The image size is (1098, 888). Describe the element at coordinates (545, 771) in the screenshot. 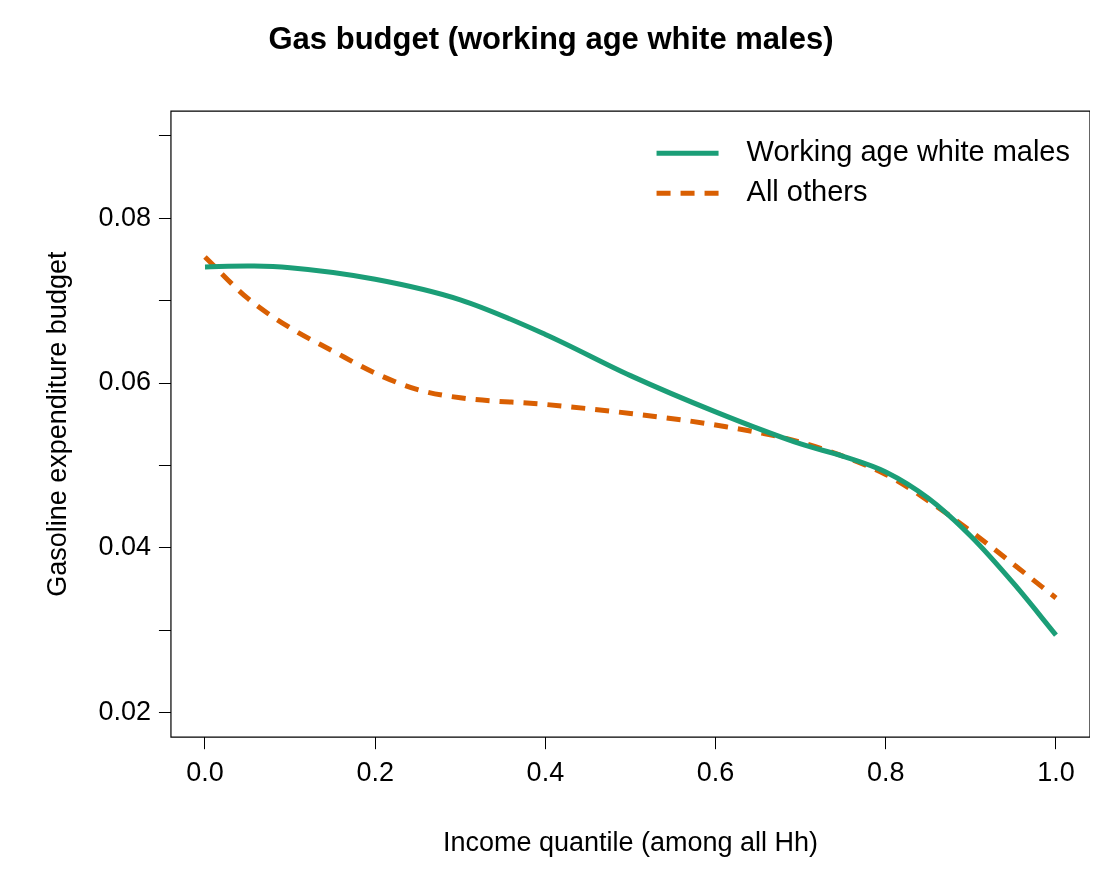

I see `x-tick-label: 0.4` at that location.